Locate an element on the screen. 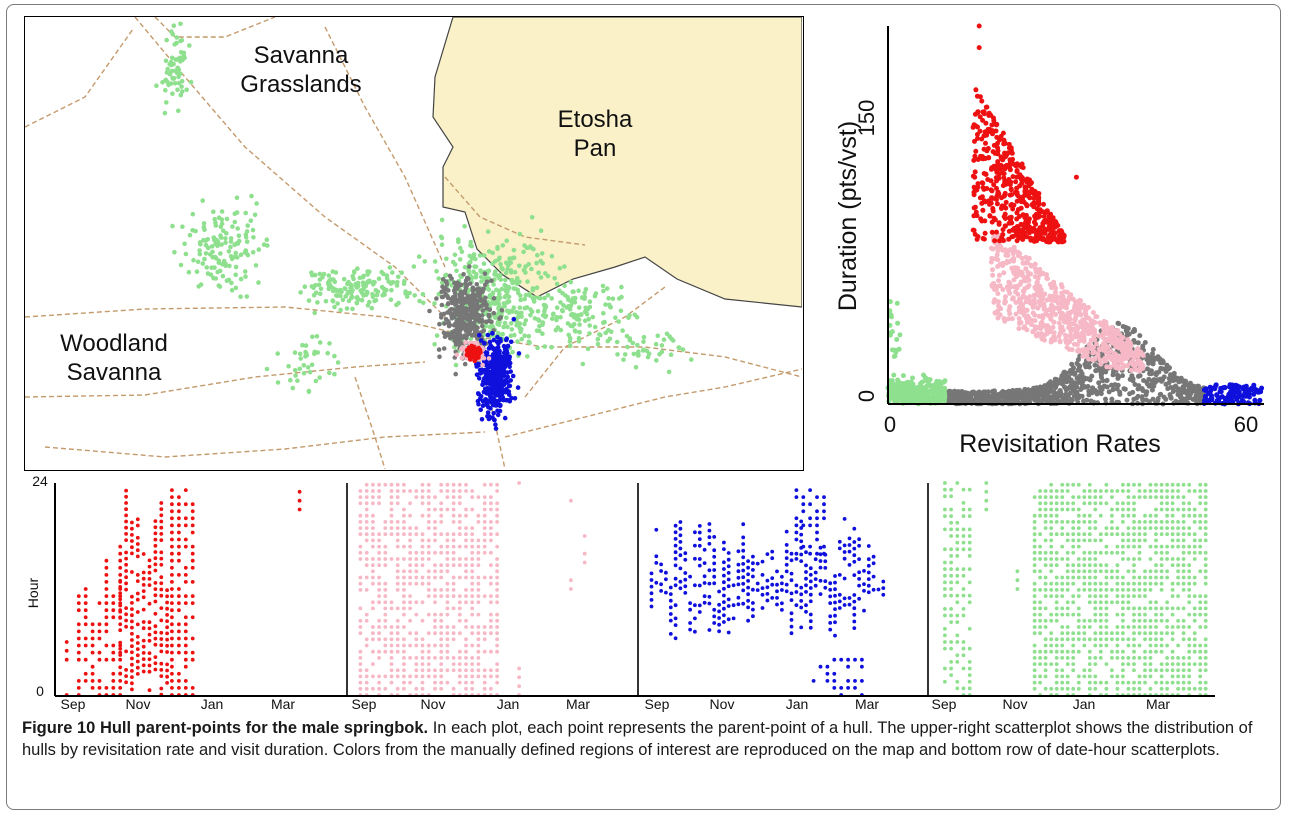  scatter-point-#1010dd is located at coordinates (1225, 388).